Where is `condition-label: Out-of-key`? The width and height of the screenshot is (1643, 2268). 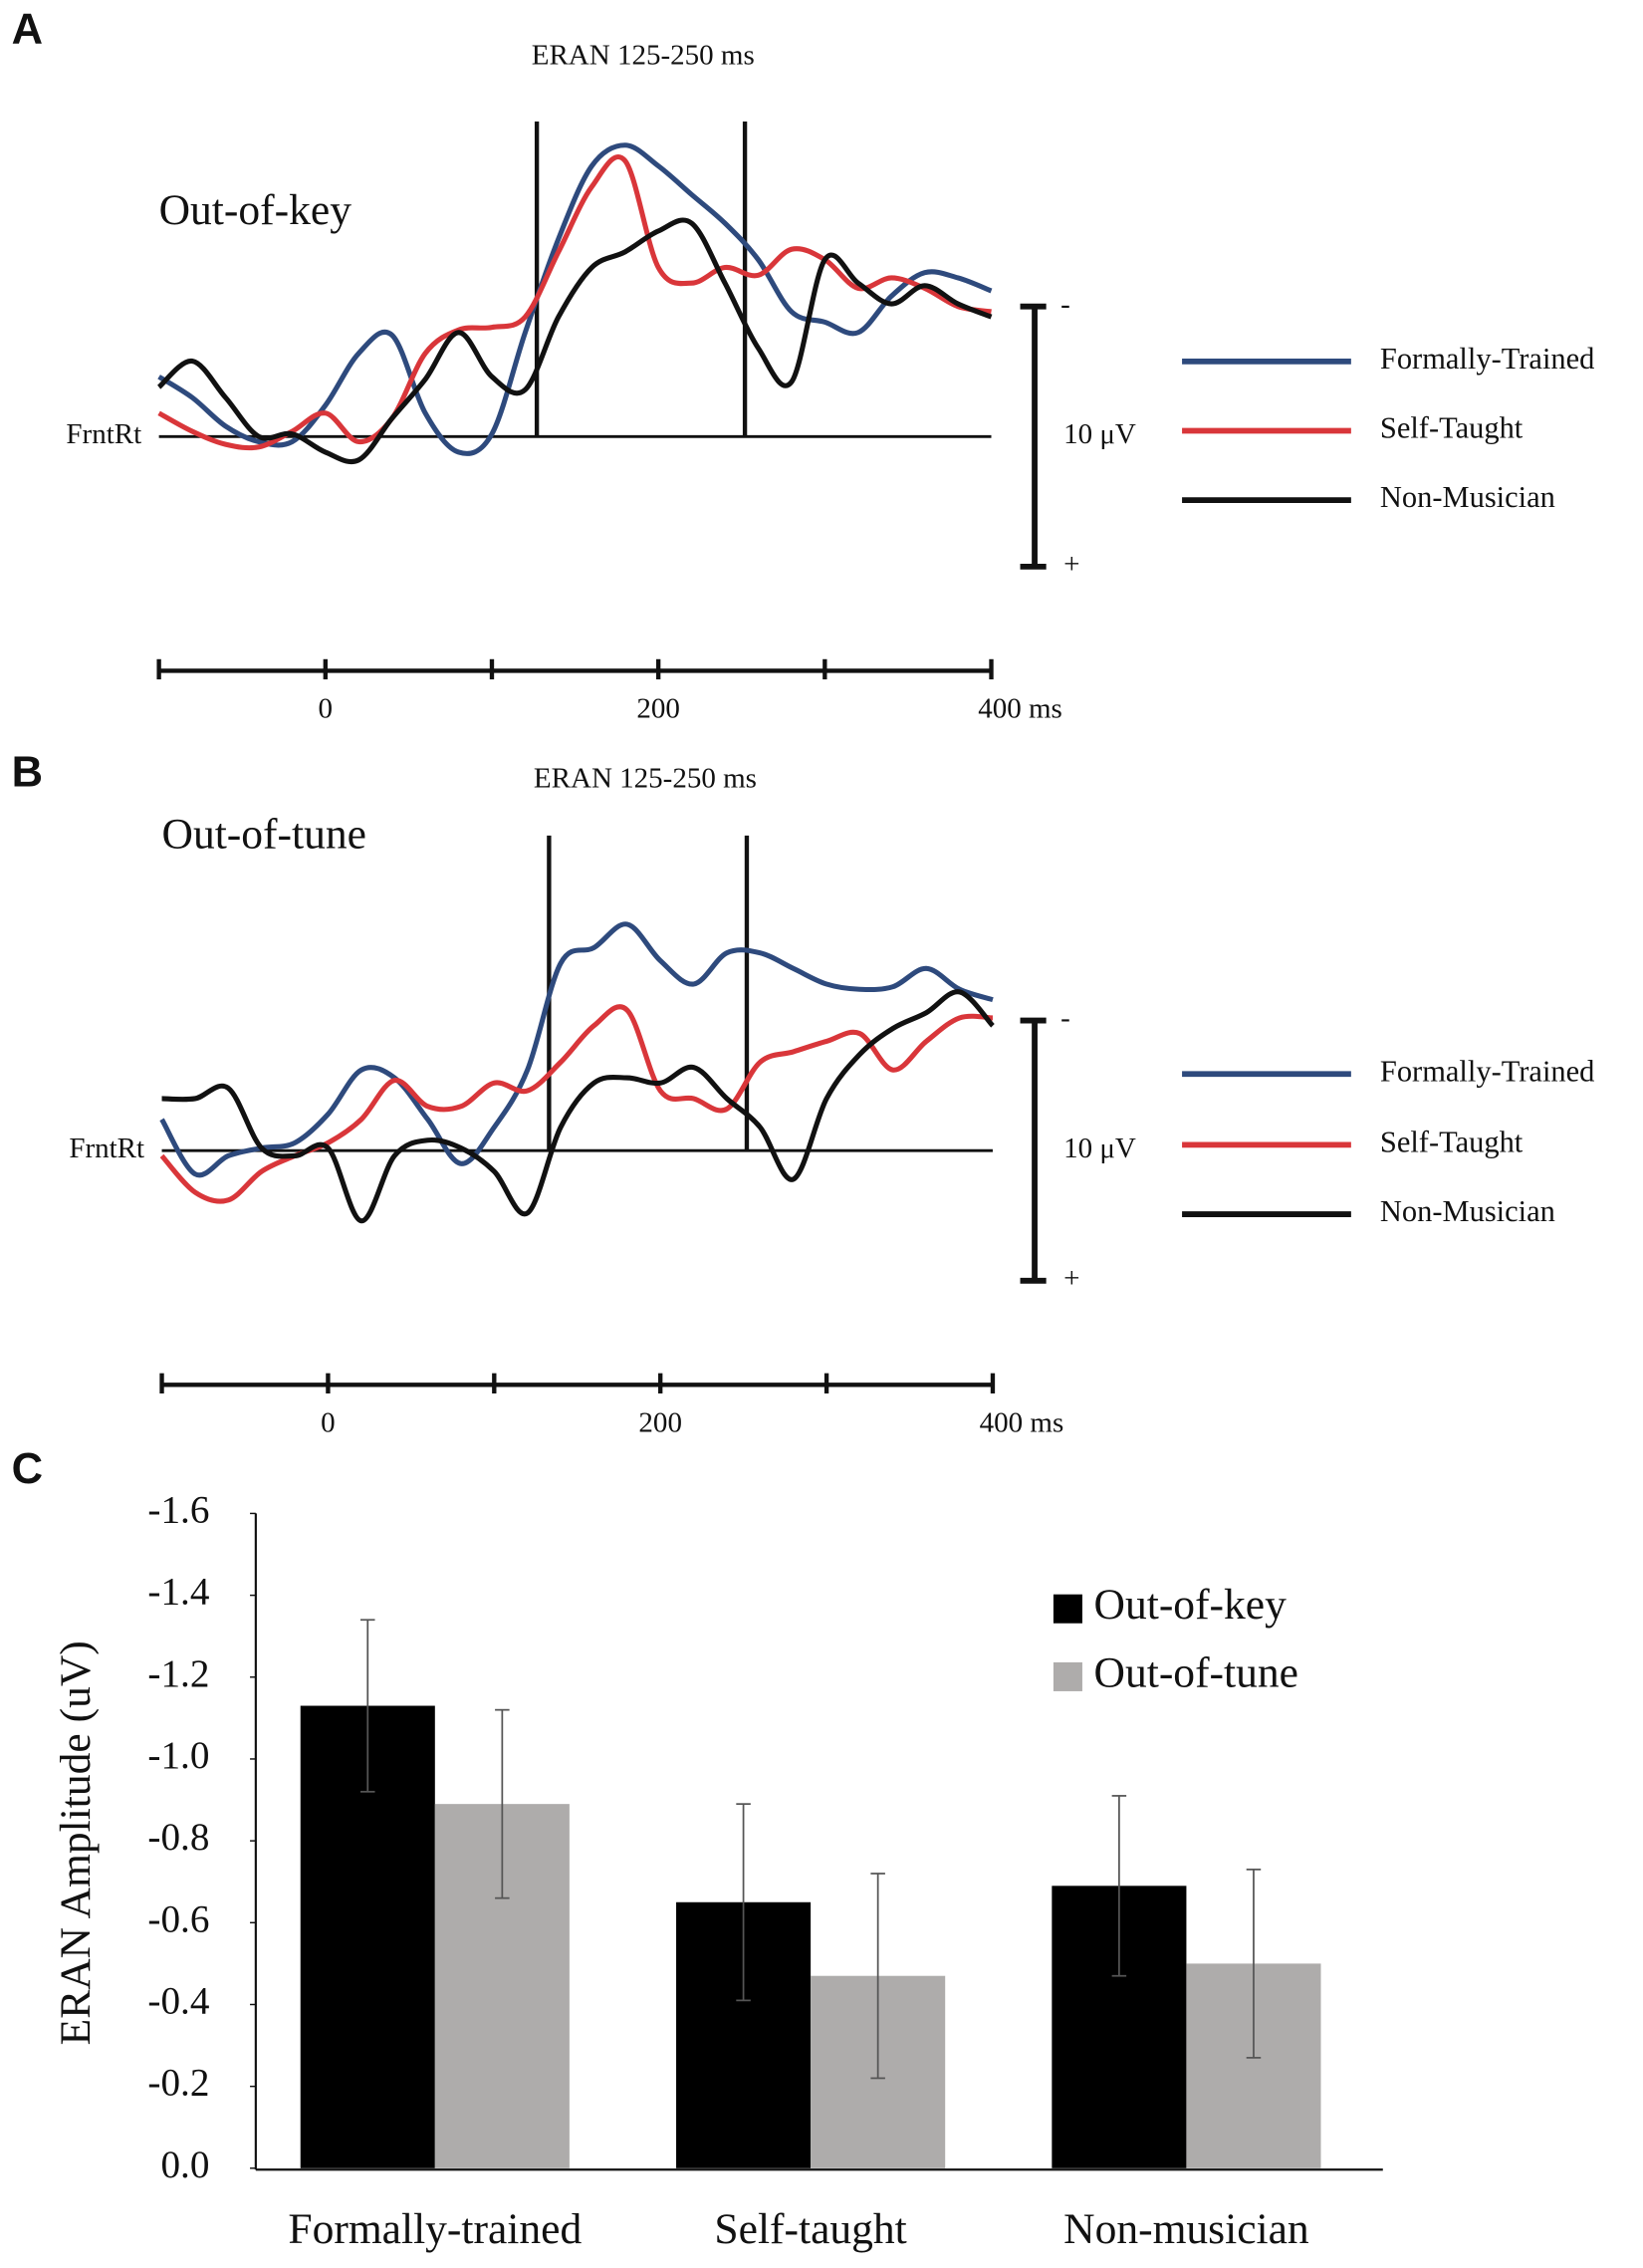
condition-label: Out-of-key is located at coordinates (255, 210).